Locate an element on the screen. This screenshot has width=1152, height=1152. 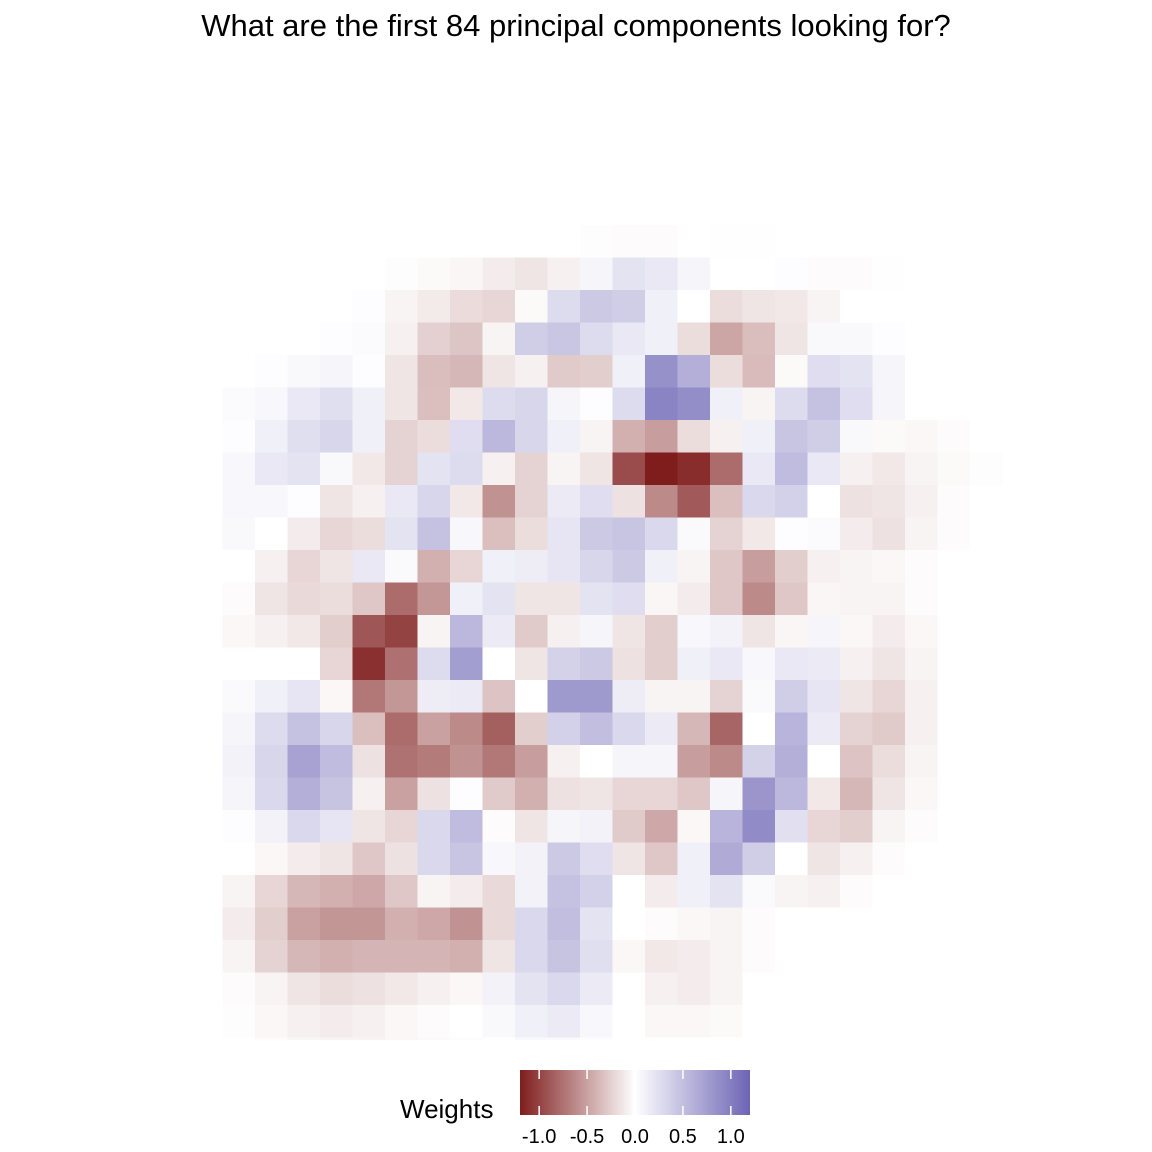
legend-tick-label: 0.5 is located at coordinates (683, 1137).